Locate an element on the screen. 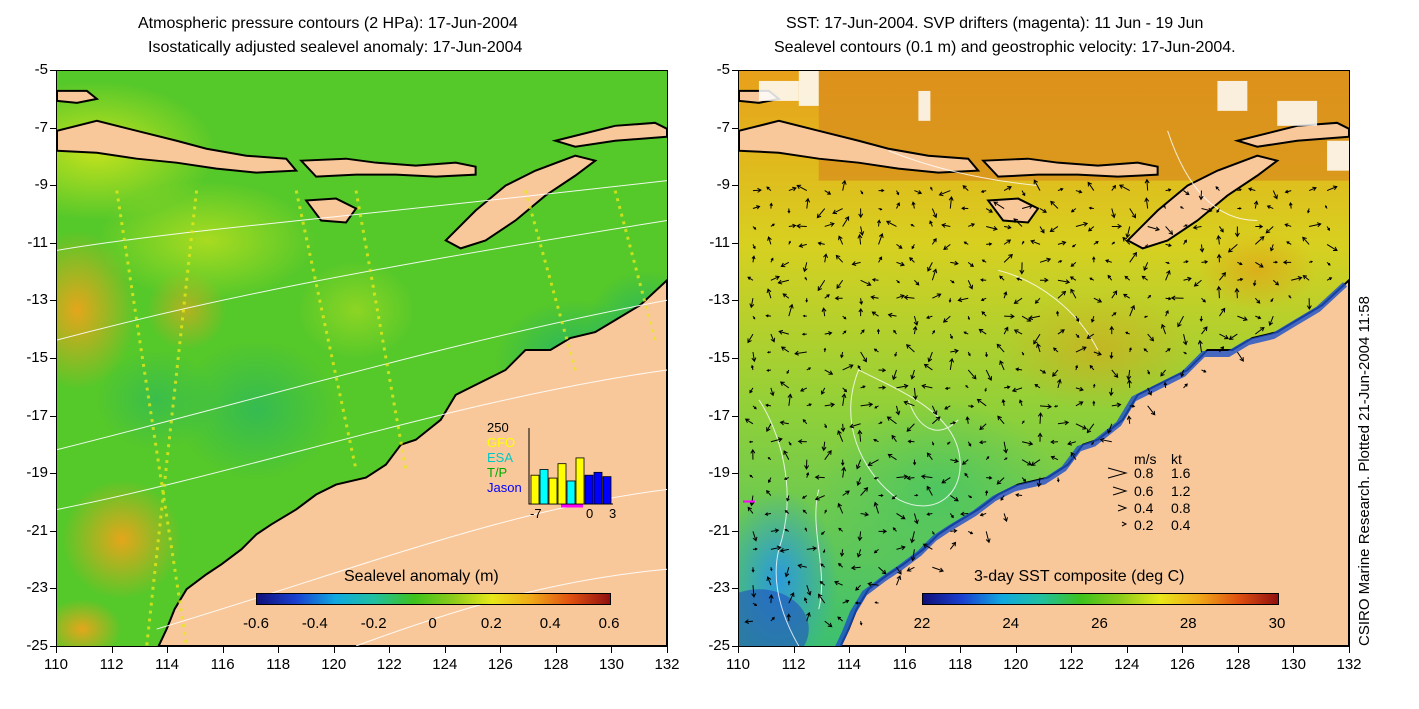 This screenshot has height=709, width=1419. hist-source-tp: T/P is located at coordinates (497, 472).